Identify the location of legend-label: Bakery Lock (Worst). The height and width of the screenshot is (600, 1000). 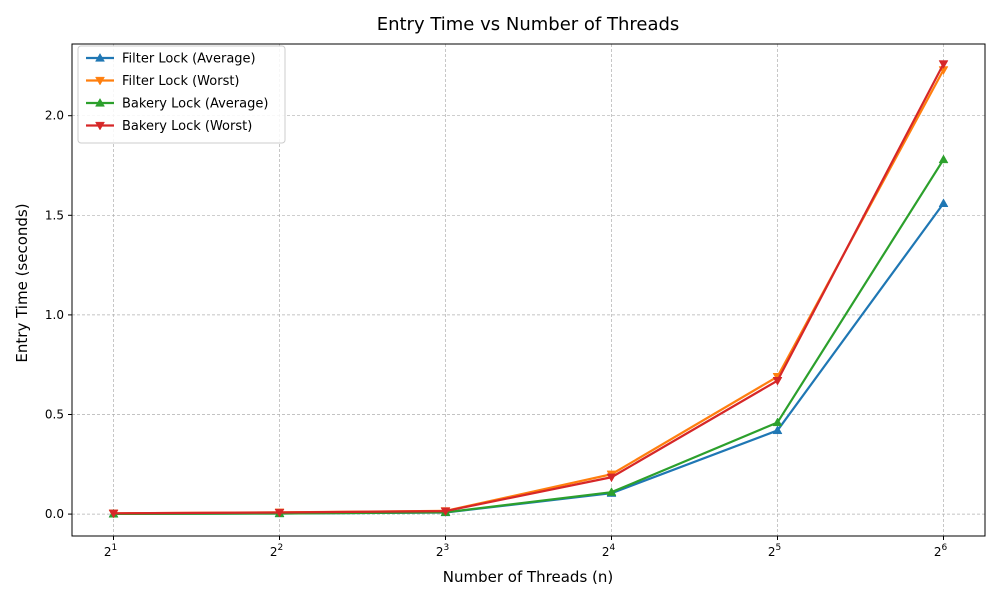
(187, 126).